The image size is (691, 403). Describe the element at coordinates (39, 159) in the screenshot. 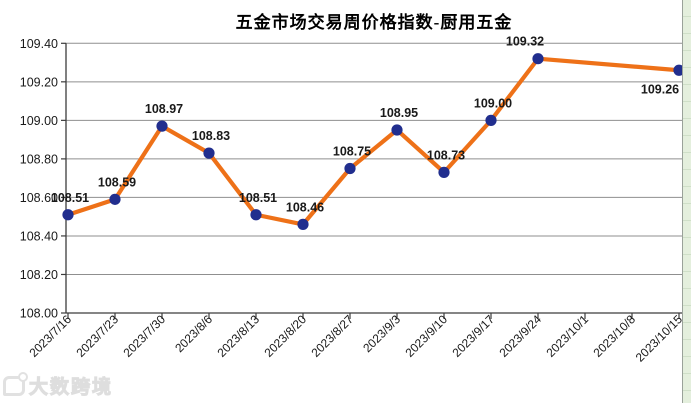

I see `y-axis-label: 108.80` at that location.